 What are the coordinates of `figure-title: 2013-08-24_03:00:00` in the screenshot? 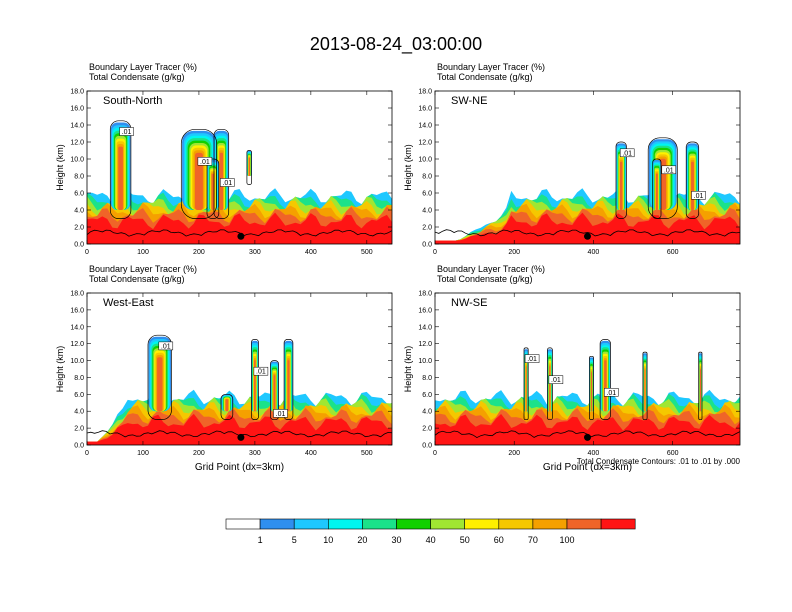 It's located at (396, 44).